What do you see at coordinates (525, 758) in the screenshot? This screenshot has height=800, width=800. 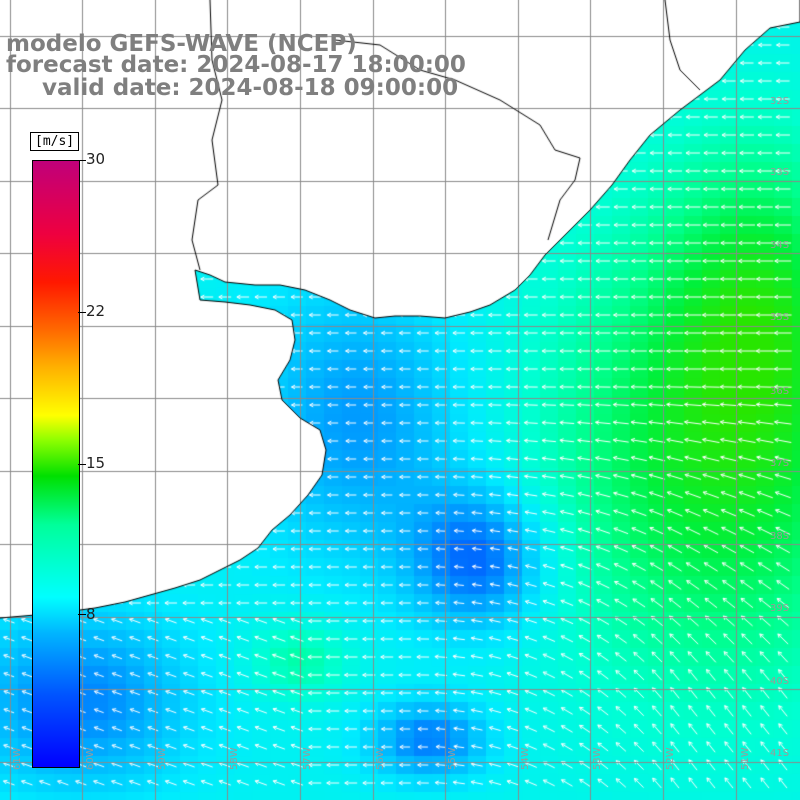 I see `lon-label: 54W` at bounding box center [525, 758].